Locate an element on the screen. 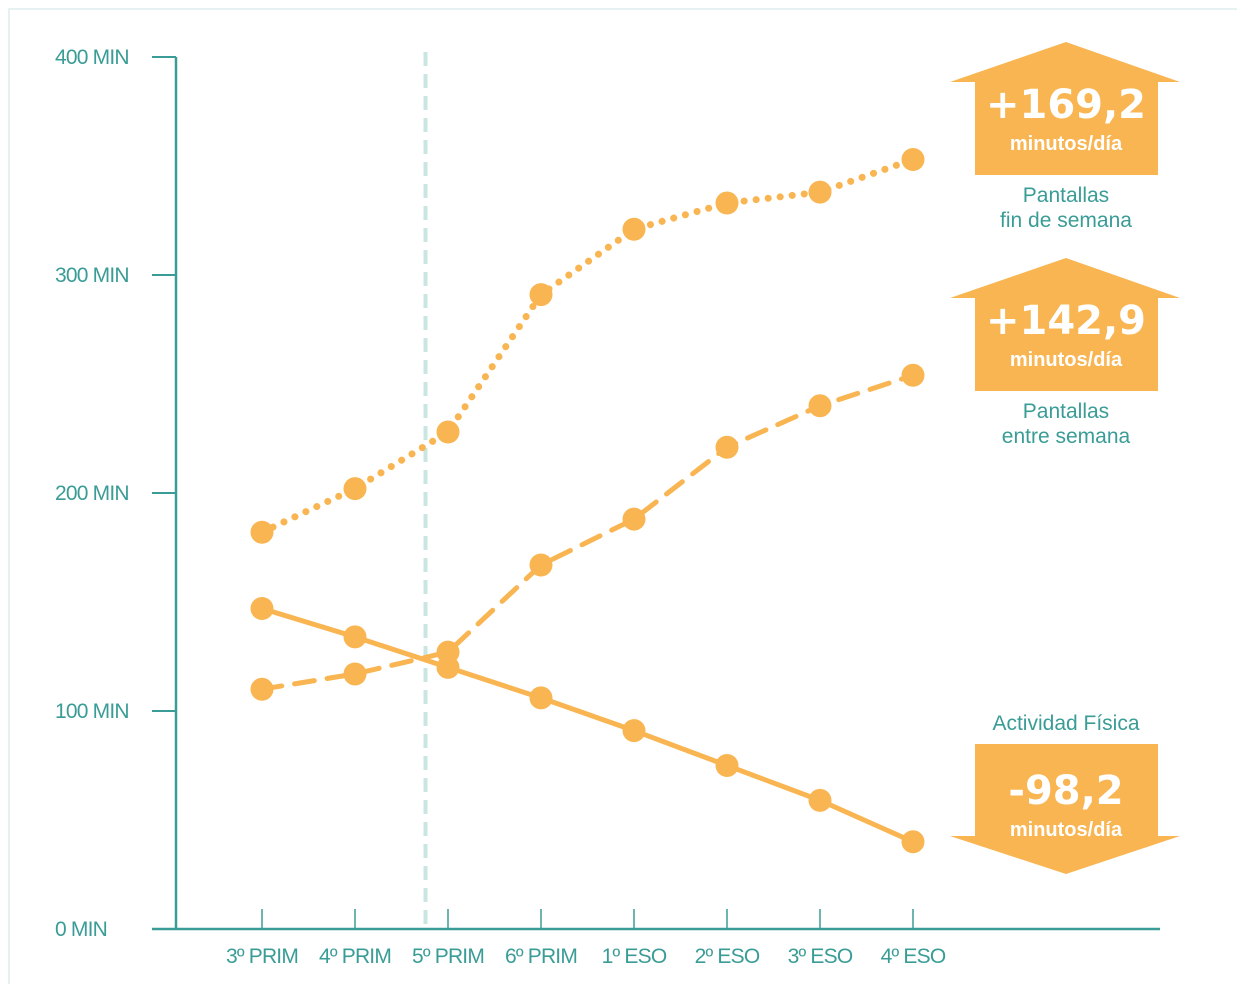 This screenshot has width=1239, height=989. x-tick-label: 3º PRIM is located at coordinates (262, 956).